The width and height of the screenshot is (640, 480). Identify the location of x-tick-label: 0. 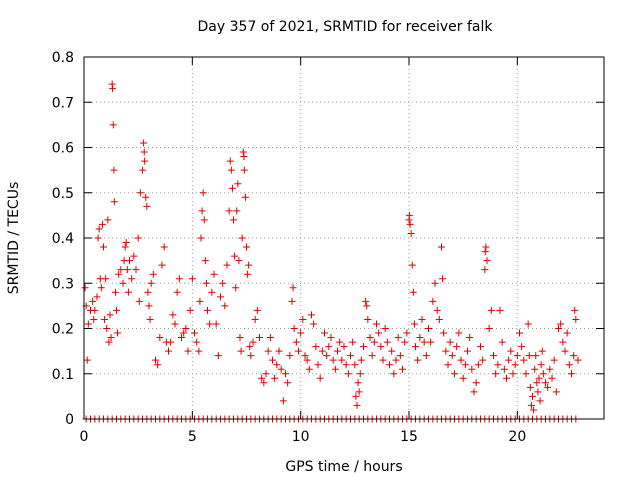
(84, 437).